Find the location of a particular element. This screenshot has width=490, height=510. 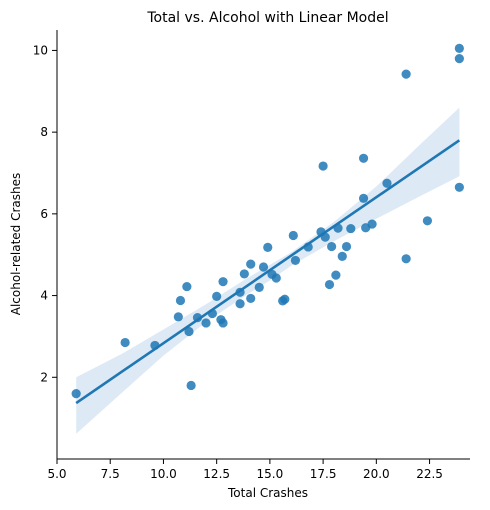

x-tick-label-6: 20.0 is located at coordinates (376, 474).